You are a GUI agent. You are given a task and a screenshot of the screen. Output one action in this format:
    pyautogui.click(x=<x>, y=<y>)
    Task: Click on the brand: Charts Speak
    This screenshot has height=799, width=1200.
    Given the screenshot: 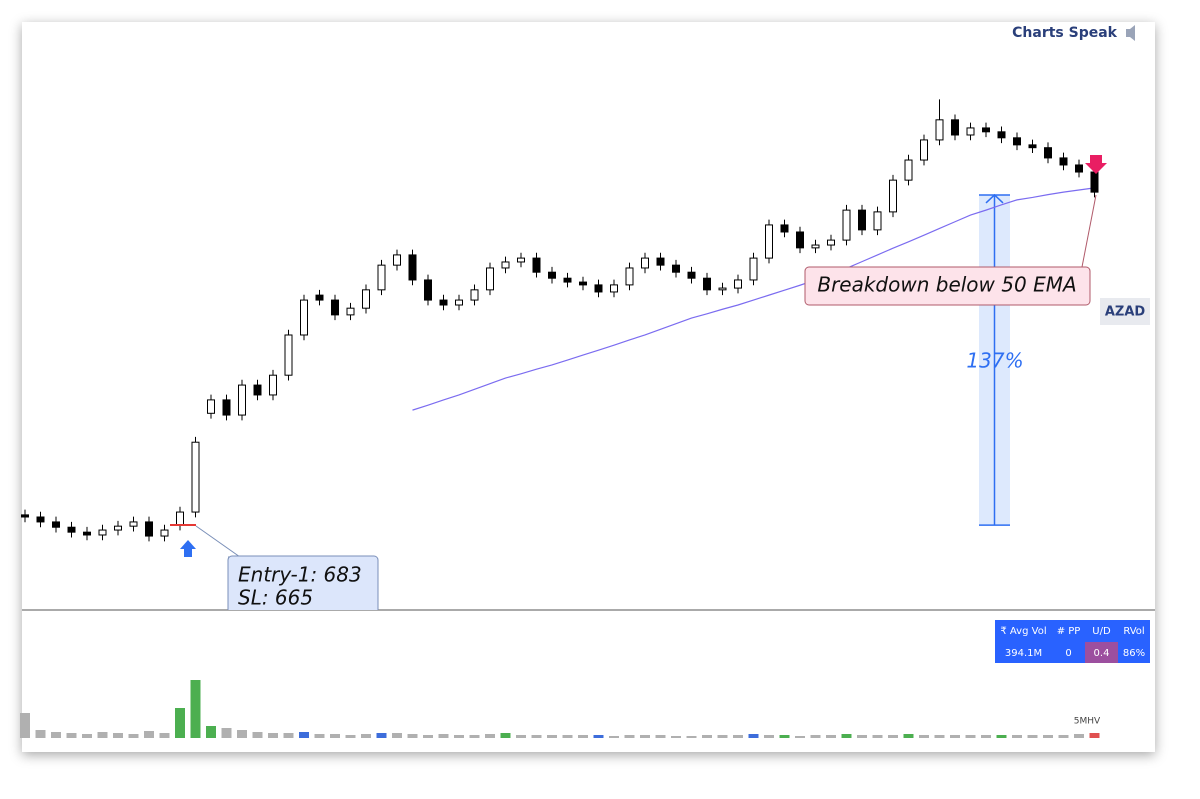 What is the action you would take?
    pyautogui.click(x=1065, y=33)
    